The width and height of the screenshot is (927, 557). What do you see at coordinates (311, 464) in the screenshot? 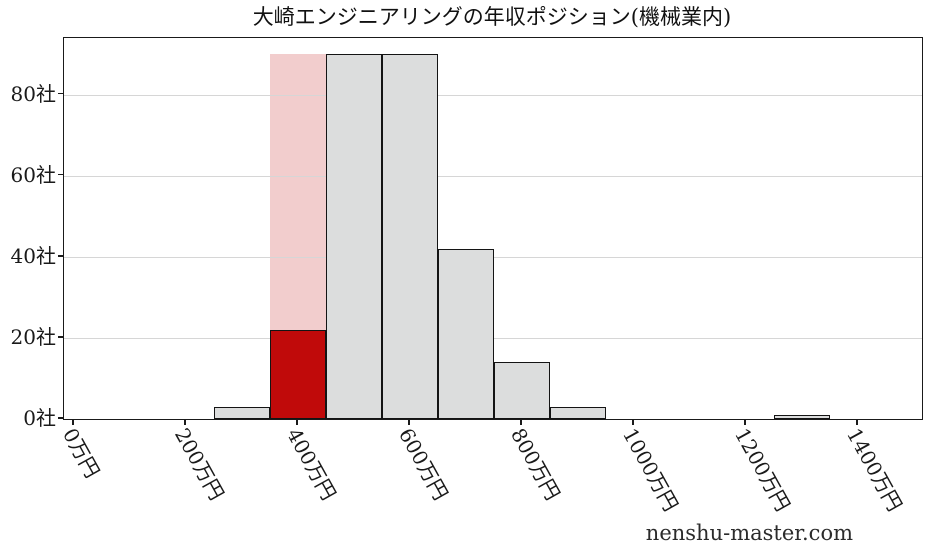
I see `x-axis-label-text: 400万円` at bounding box center [311, 464].